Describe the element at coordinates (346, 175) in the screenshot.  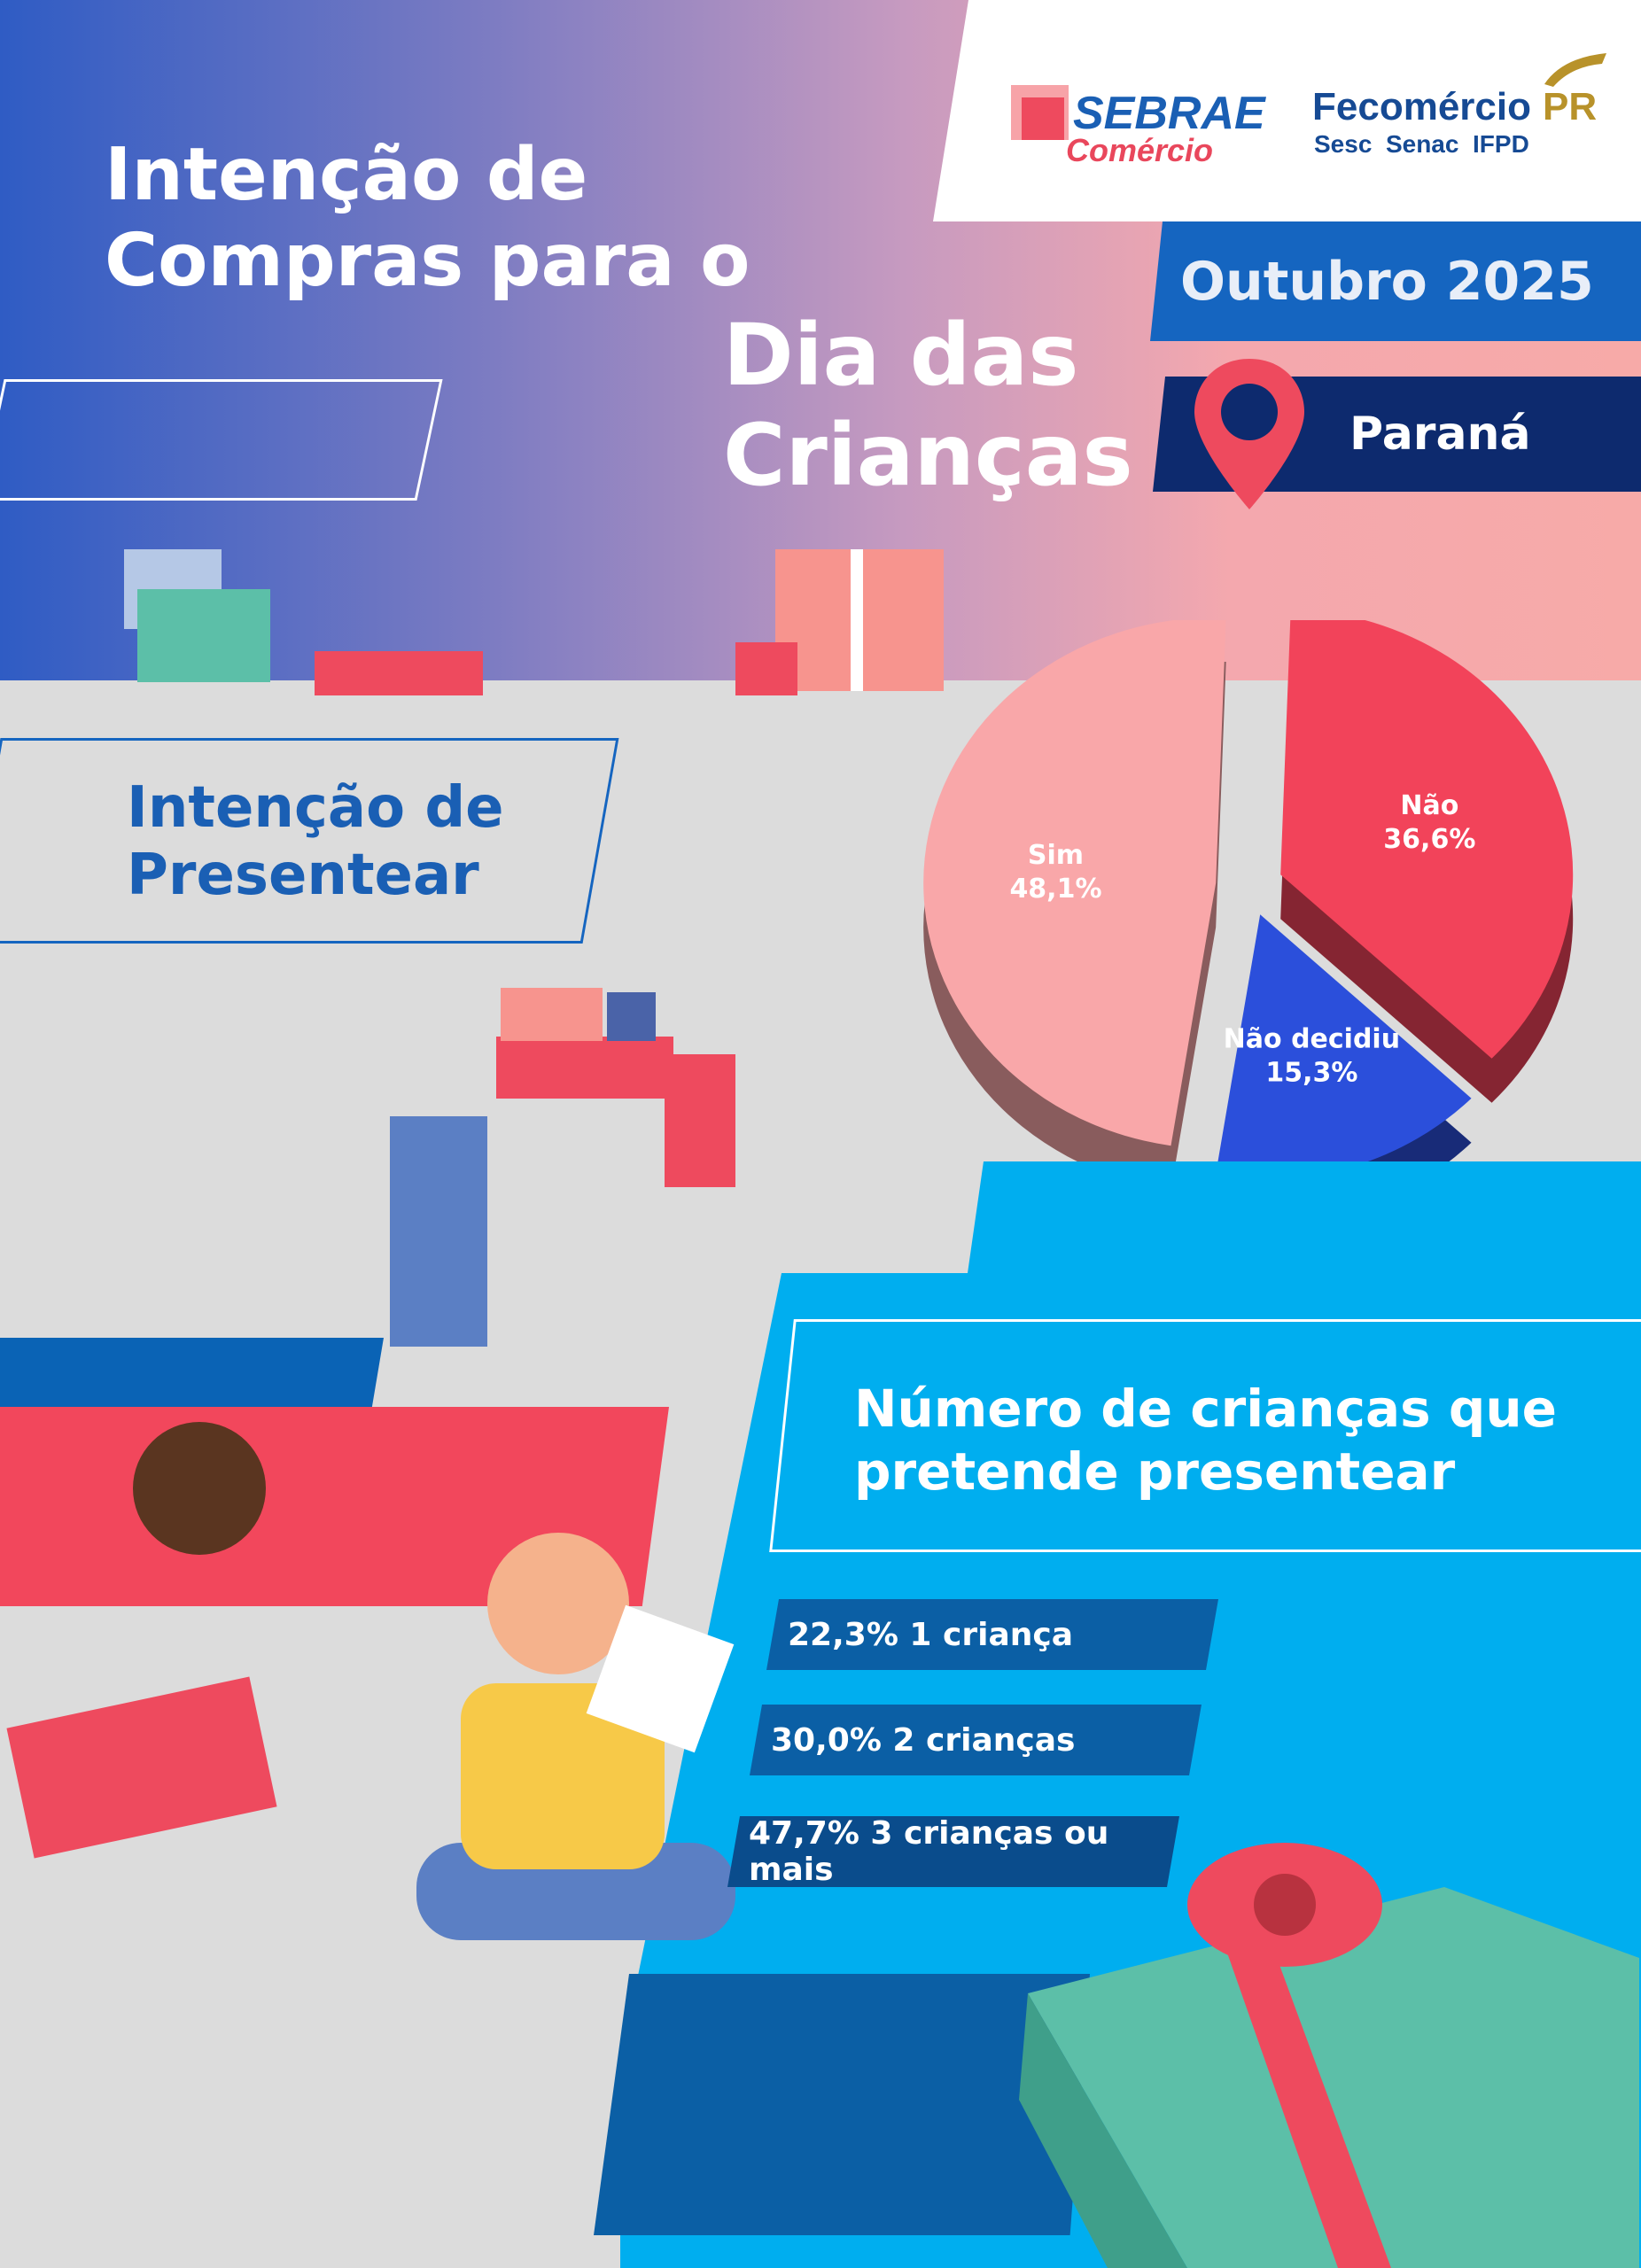
I see `title-line-1: Intenção de` at that location.